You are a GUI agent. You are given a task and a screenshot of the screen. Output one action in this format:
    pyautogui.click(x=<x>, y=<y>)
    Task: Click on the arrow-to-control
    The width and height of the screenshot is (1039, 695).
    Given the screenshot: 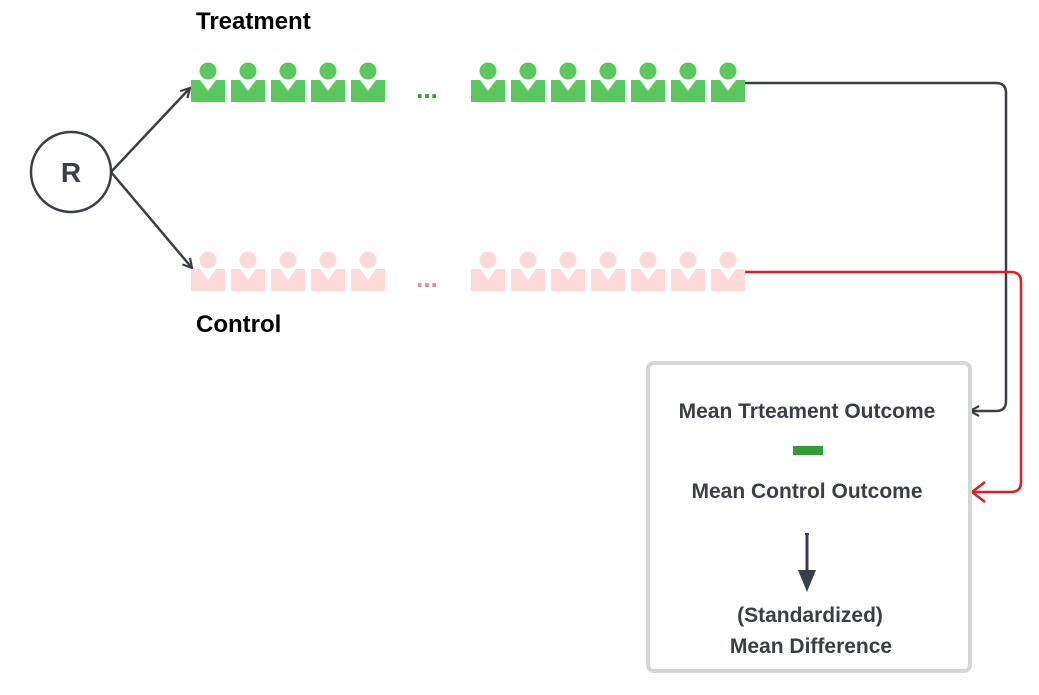 What is the action you would take?
    pyautogui.click(x=151, y=219)
    